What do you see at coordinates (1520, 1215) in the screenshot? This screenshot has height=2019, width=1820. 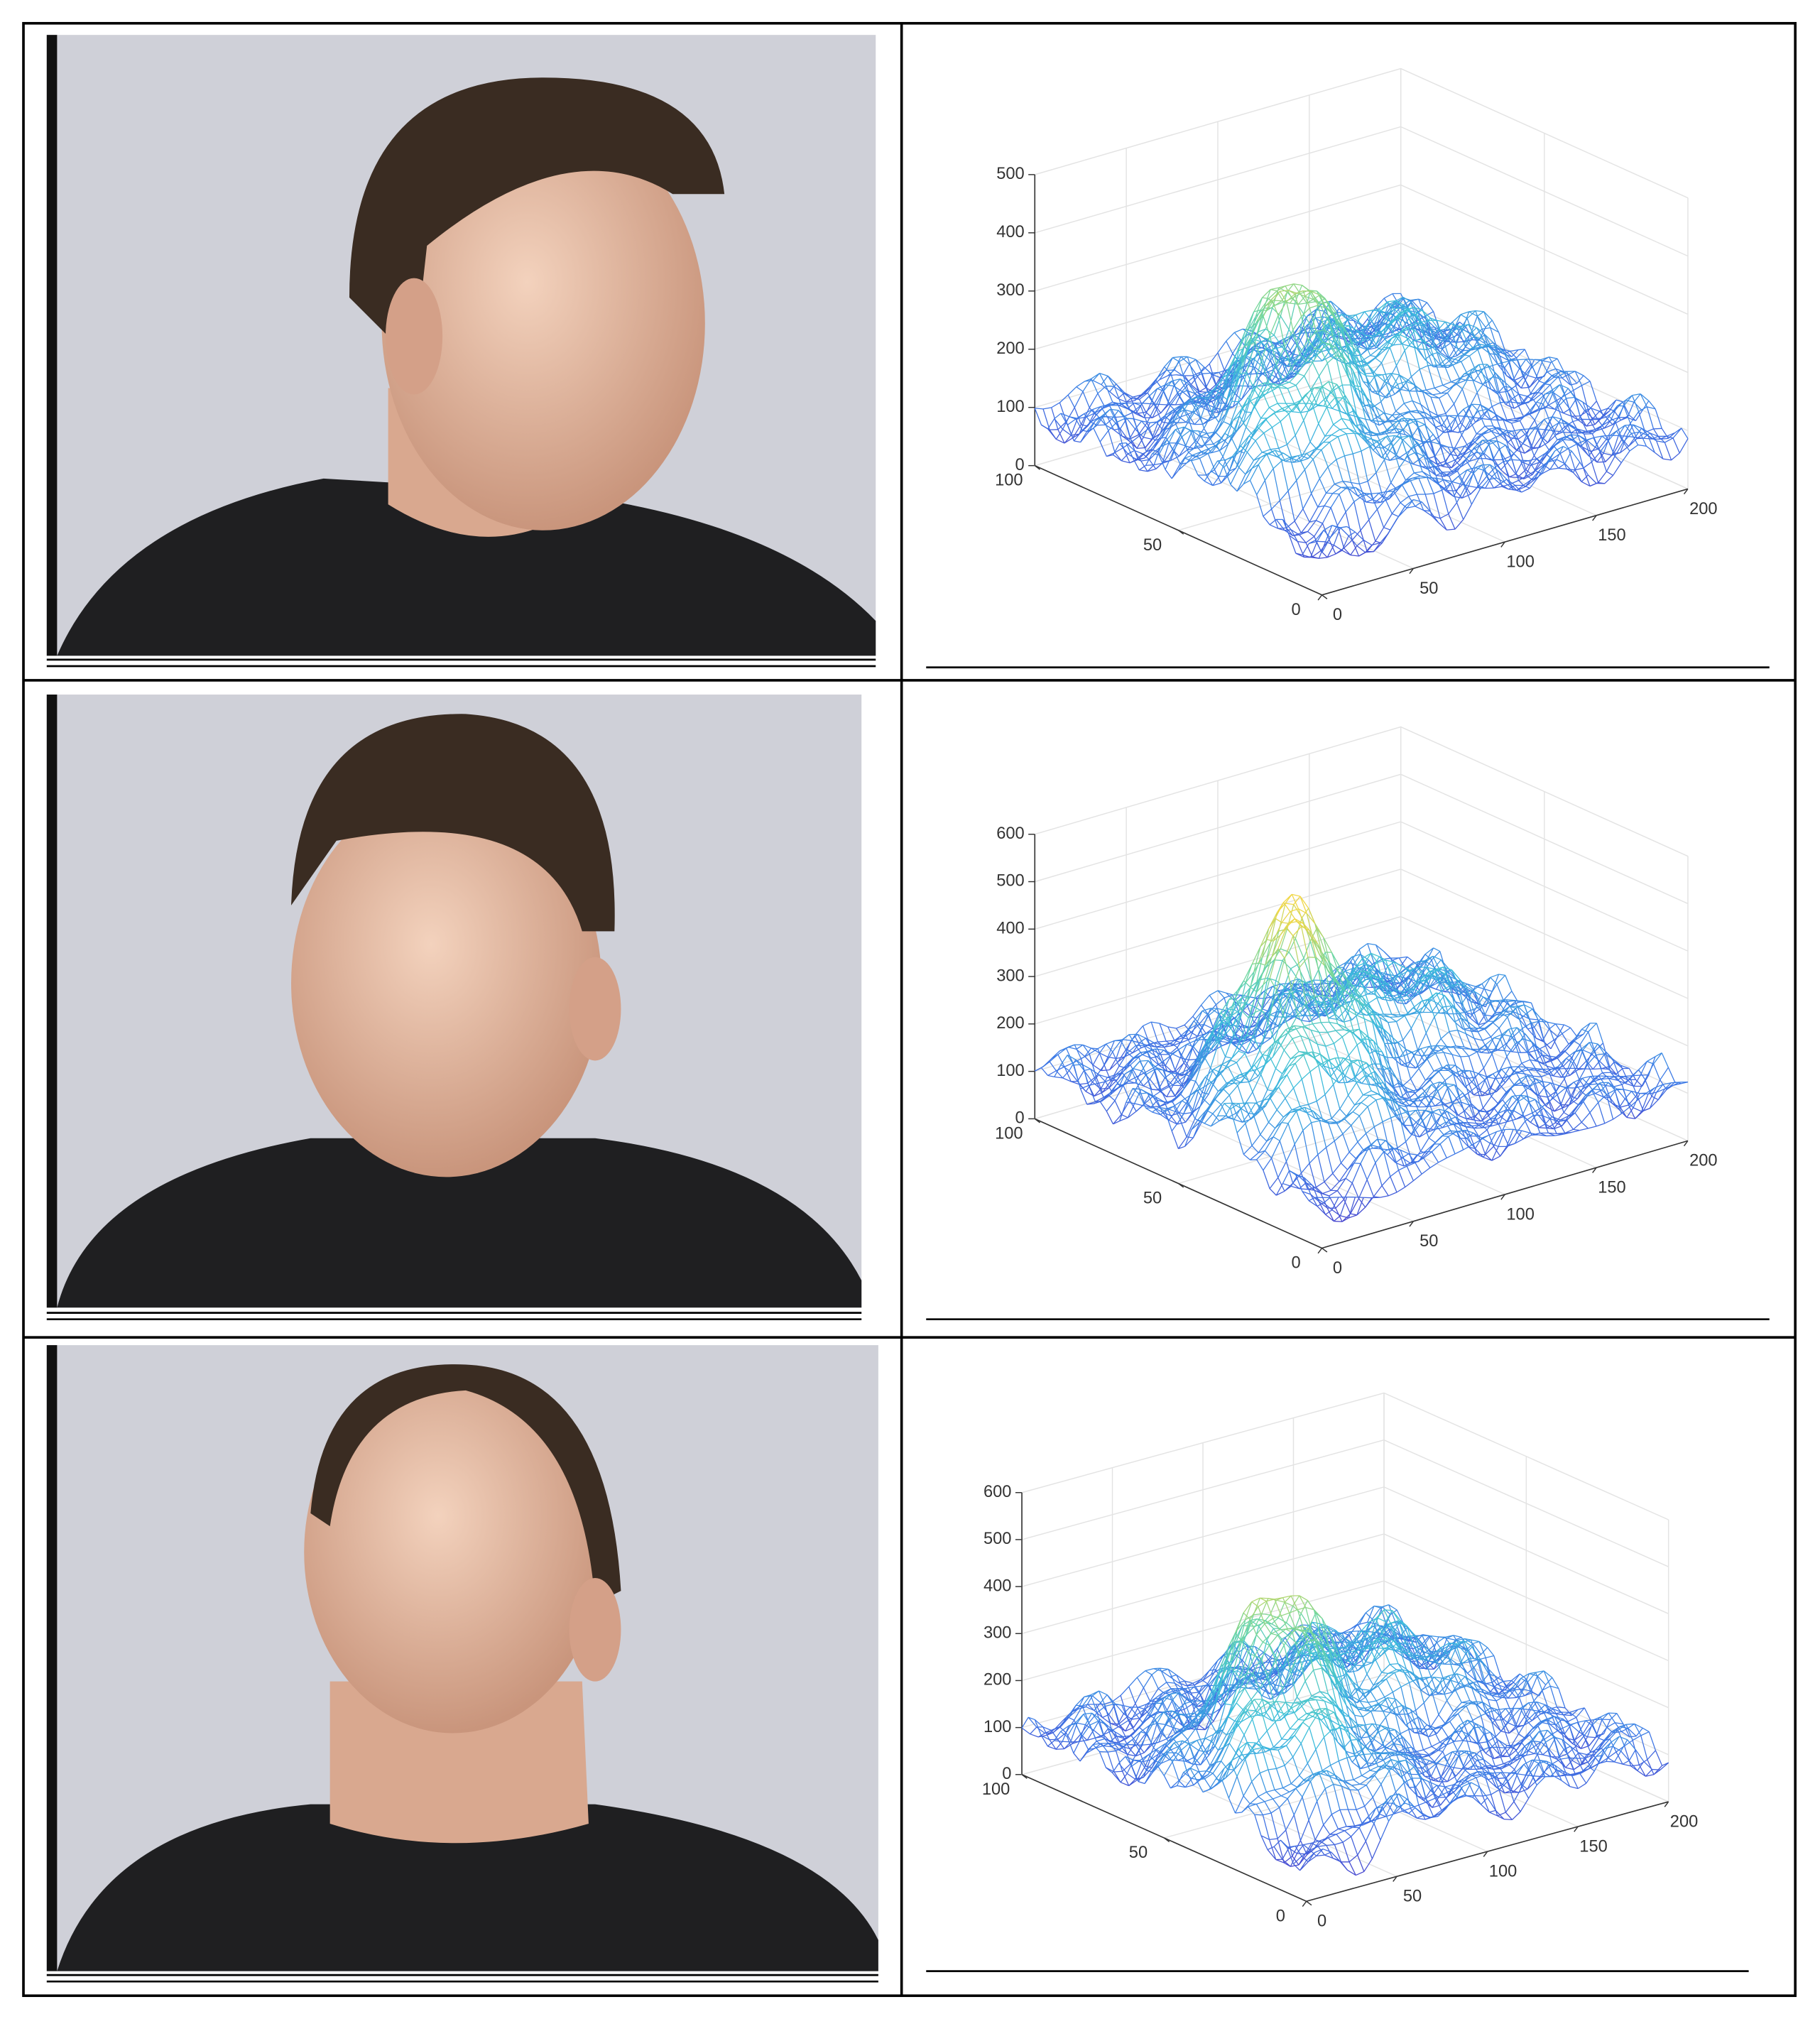 I see `x-tick-label: 100` at bounding box center [1520, 1215].